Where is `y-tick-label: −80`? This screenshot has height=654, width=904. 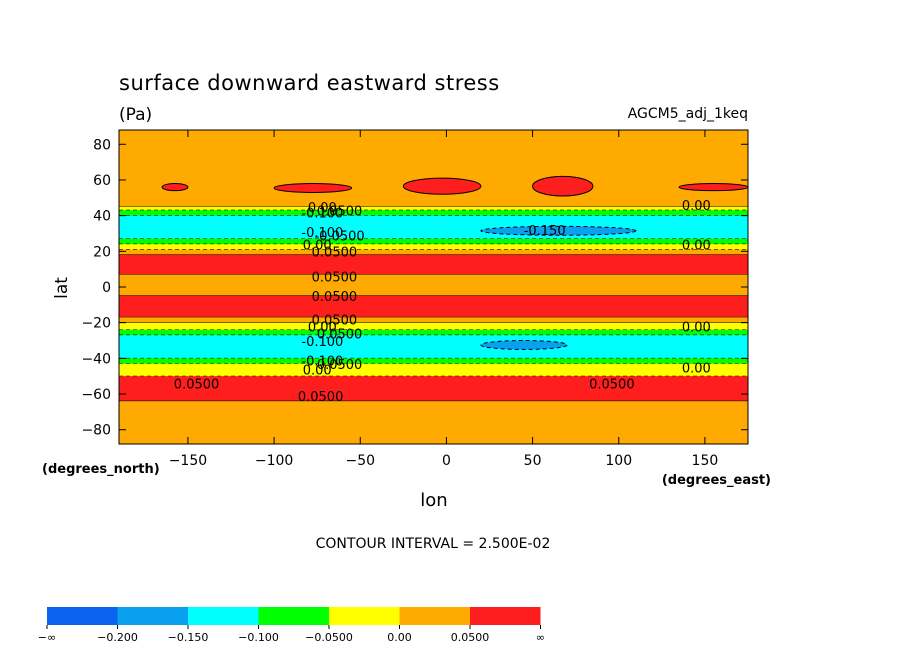 y-tick-label: −80 is located at coordinates (96, 431).